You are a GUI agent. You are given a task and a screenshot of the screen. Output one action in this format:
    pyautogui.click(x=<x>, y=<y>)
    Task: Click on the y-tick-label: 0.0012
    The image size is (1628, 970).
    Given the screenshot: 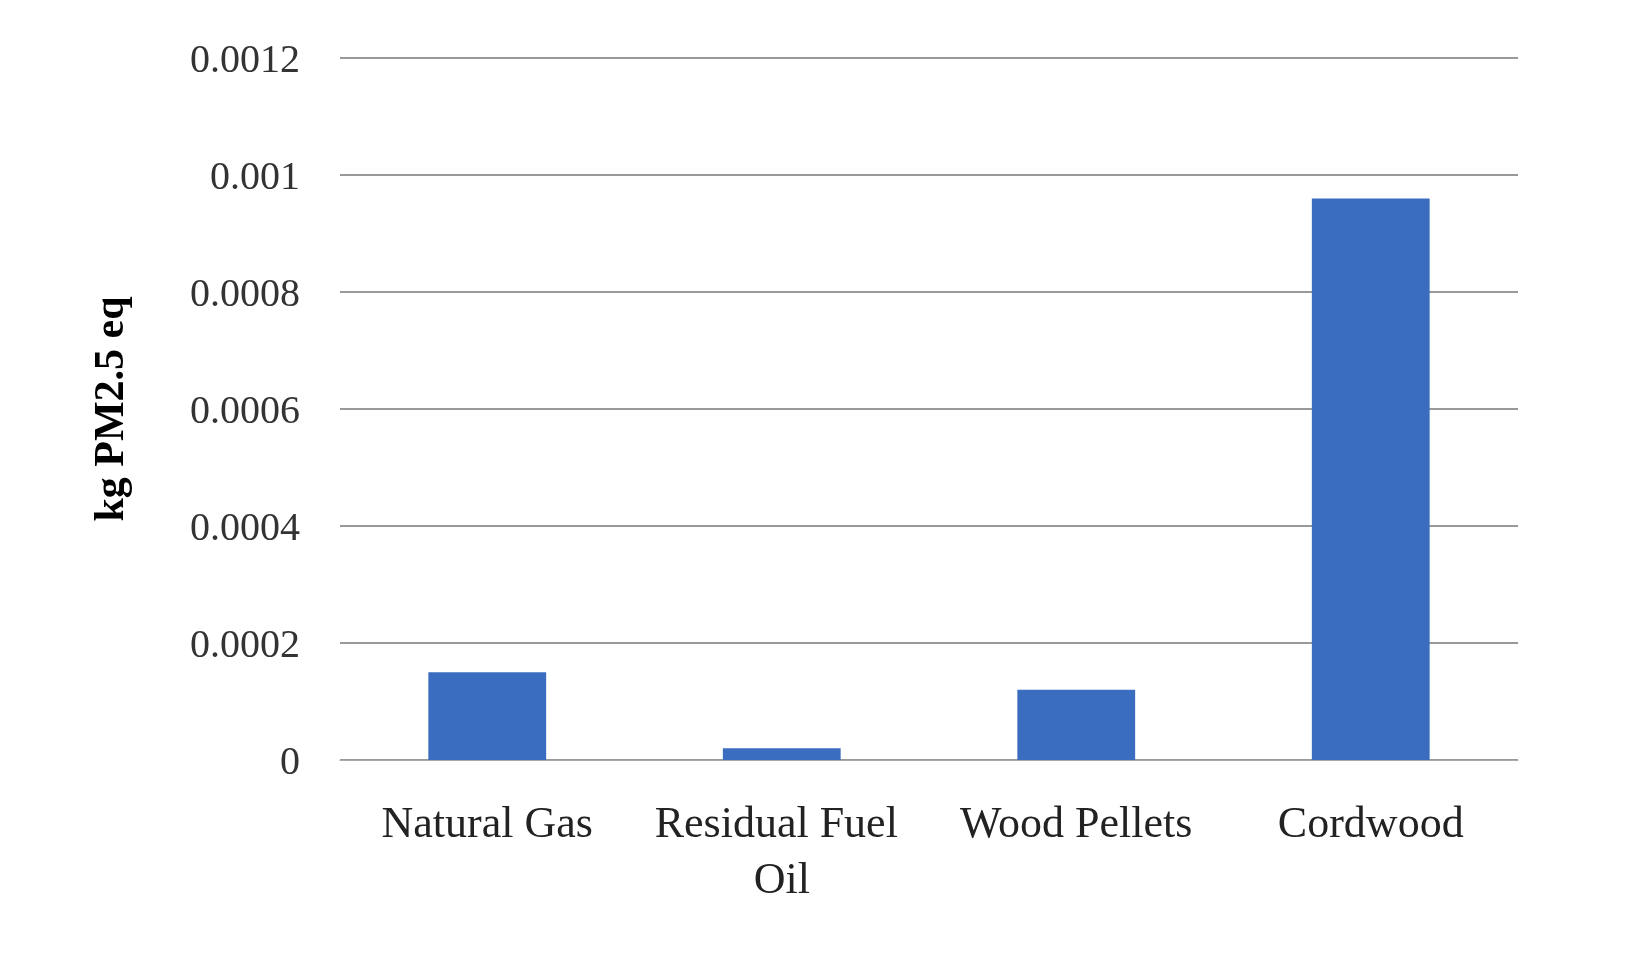 What is the action you would take?
    pyautogui.click(x=245, y=58)
    